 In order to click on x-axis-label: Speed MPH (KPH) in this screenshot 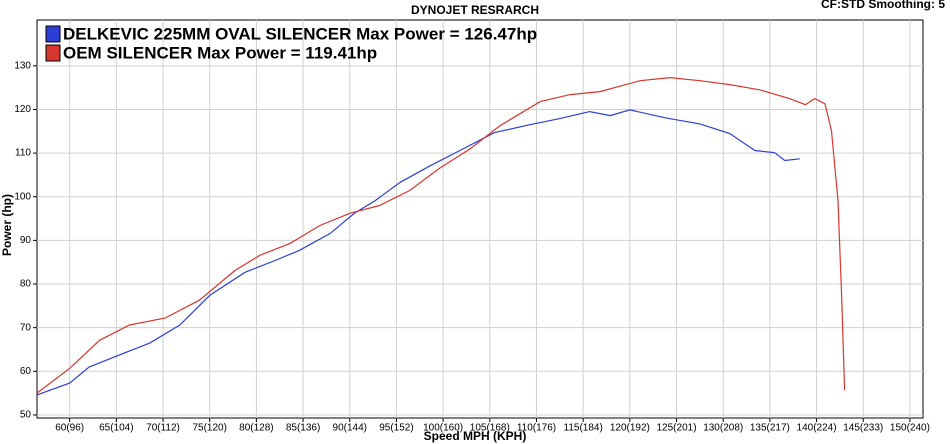, I will do `click(475, 436)`.